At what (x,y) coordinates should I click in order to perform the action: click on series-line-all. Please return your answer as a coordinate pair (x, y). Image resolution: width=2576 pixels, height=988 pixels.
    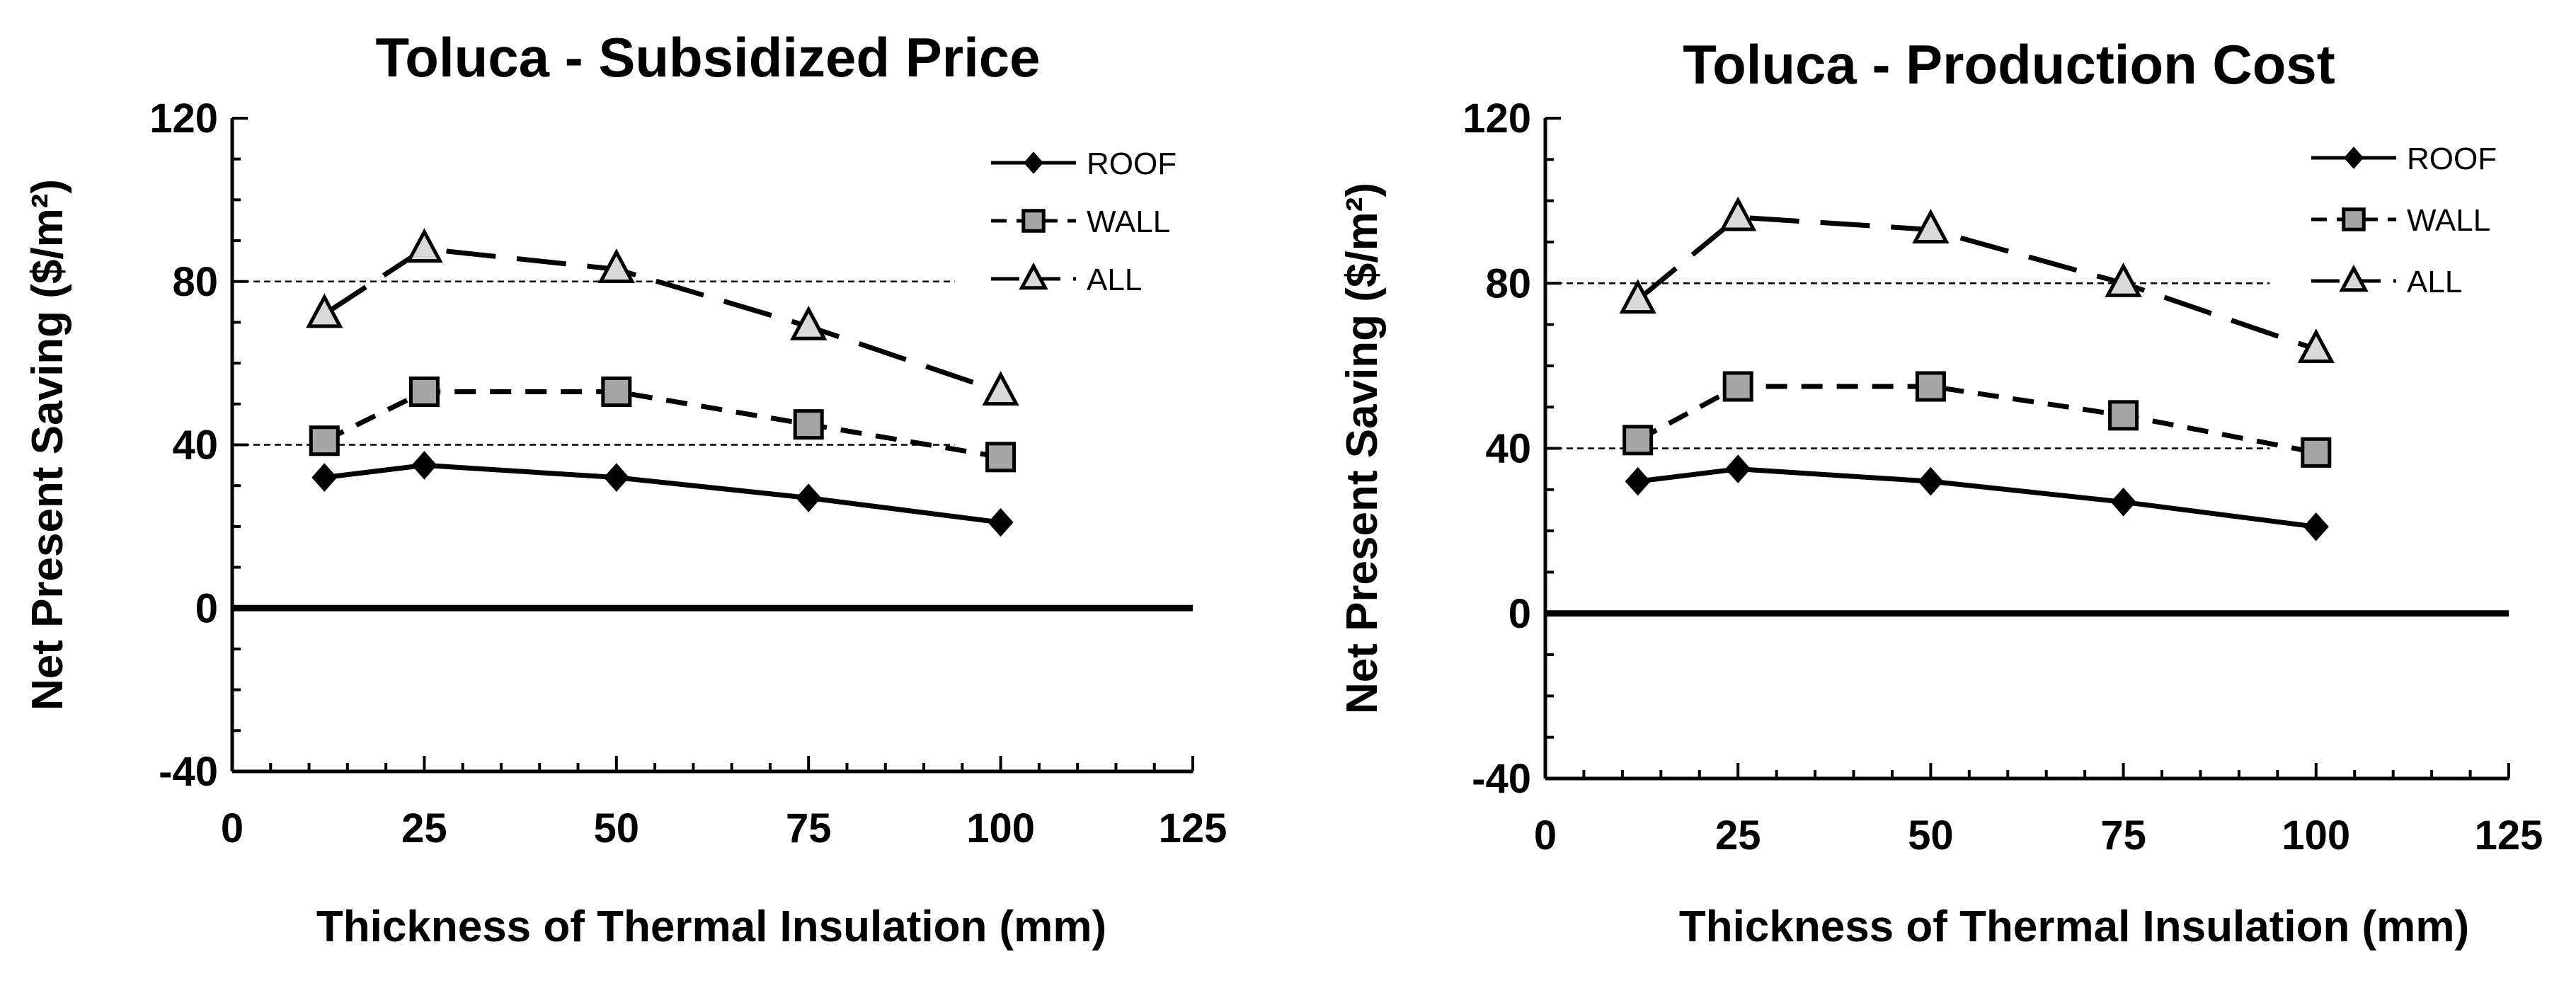
    Looking at the image, I should click on (662, 320).